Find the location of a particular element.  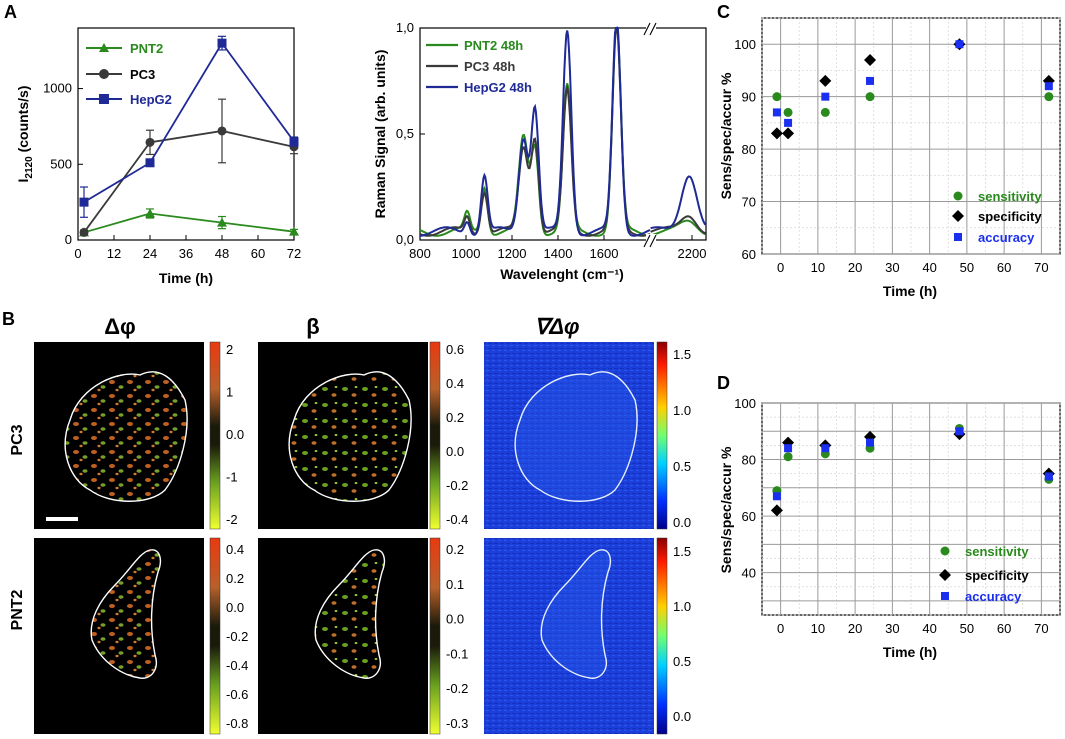

legend-label-accuracy: accuracy is located at coordinates (1006, 237).